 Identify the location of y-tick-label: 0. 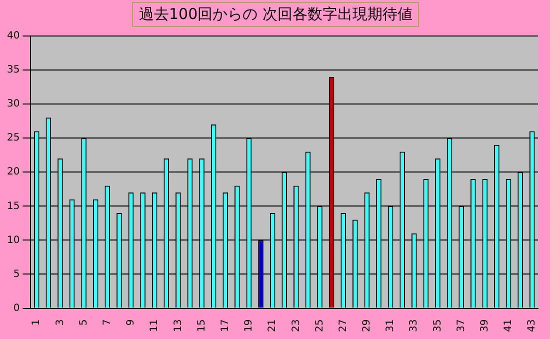
(16, 308).